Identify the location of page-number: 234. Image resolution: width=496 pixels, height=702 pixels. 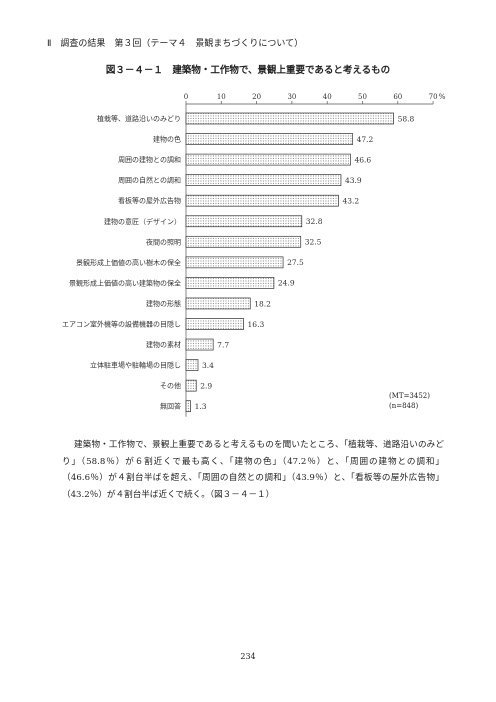
(248, 656).